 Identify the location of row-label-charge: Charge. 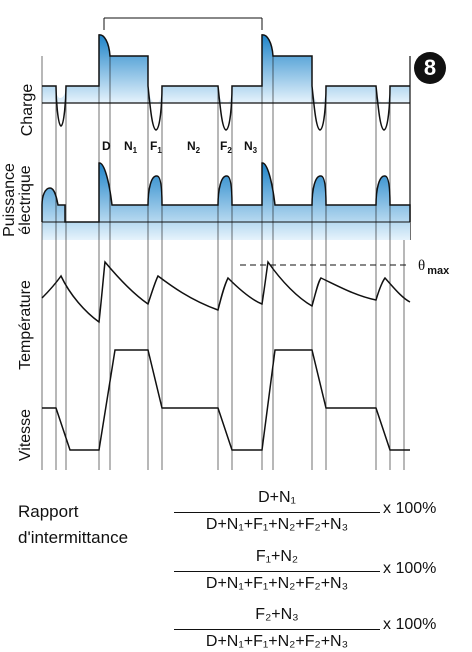
(27, 110).